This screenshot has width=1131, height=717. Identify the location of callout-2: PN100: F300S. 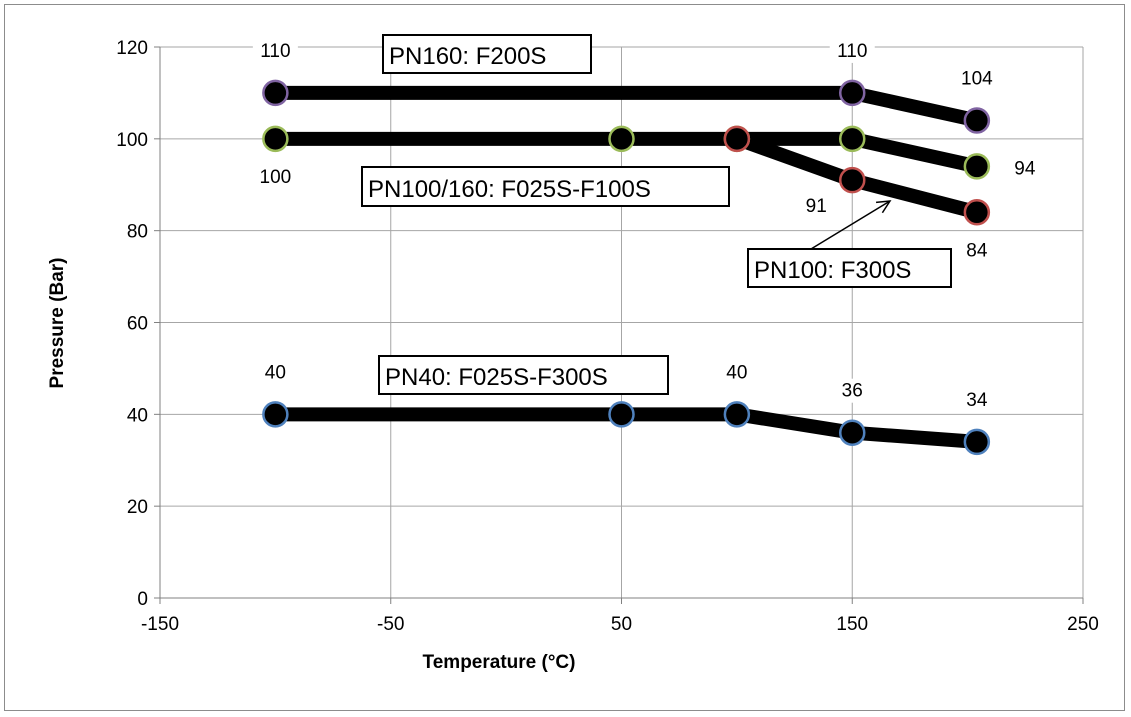
(849, 268).